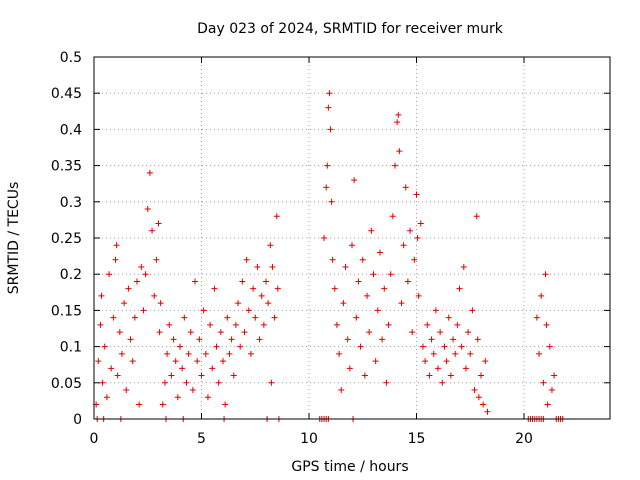 This screenshot has height=480, width=640. Describe the element at coordinates (77, 420) in the screenshot. I see `y-tick-label: 0` at that location.